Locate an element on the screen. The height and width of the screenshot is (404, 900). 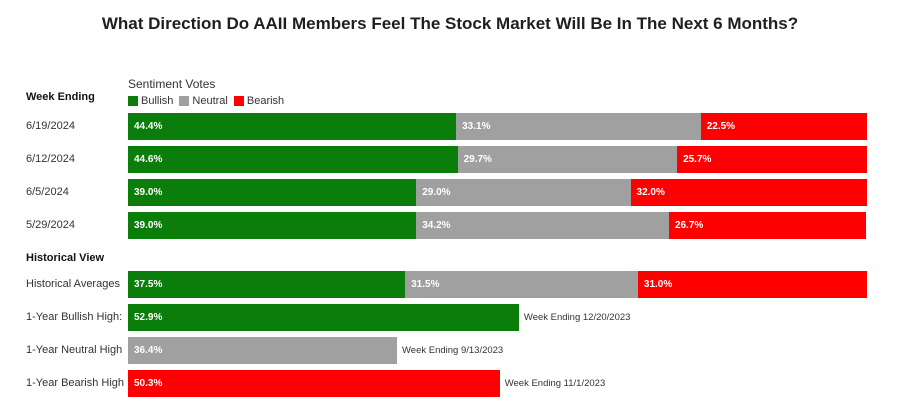
legend-item-bullish: Bullish is located at coordinates (150, 101).